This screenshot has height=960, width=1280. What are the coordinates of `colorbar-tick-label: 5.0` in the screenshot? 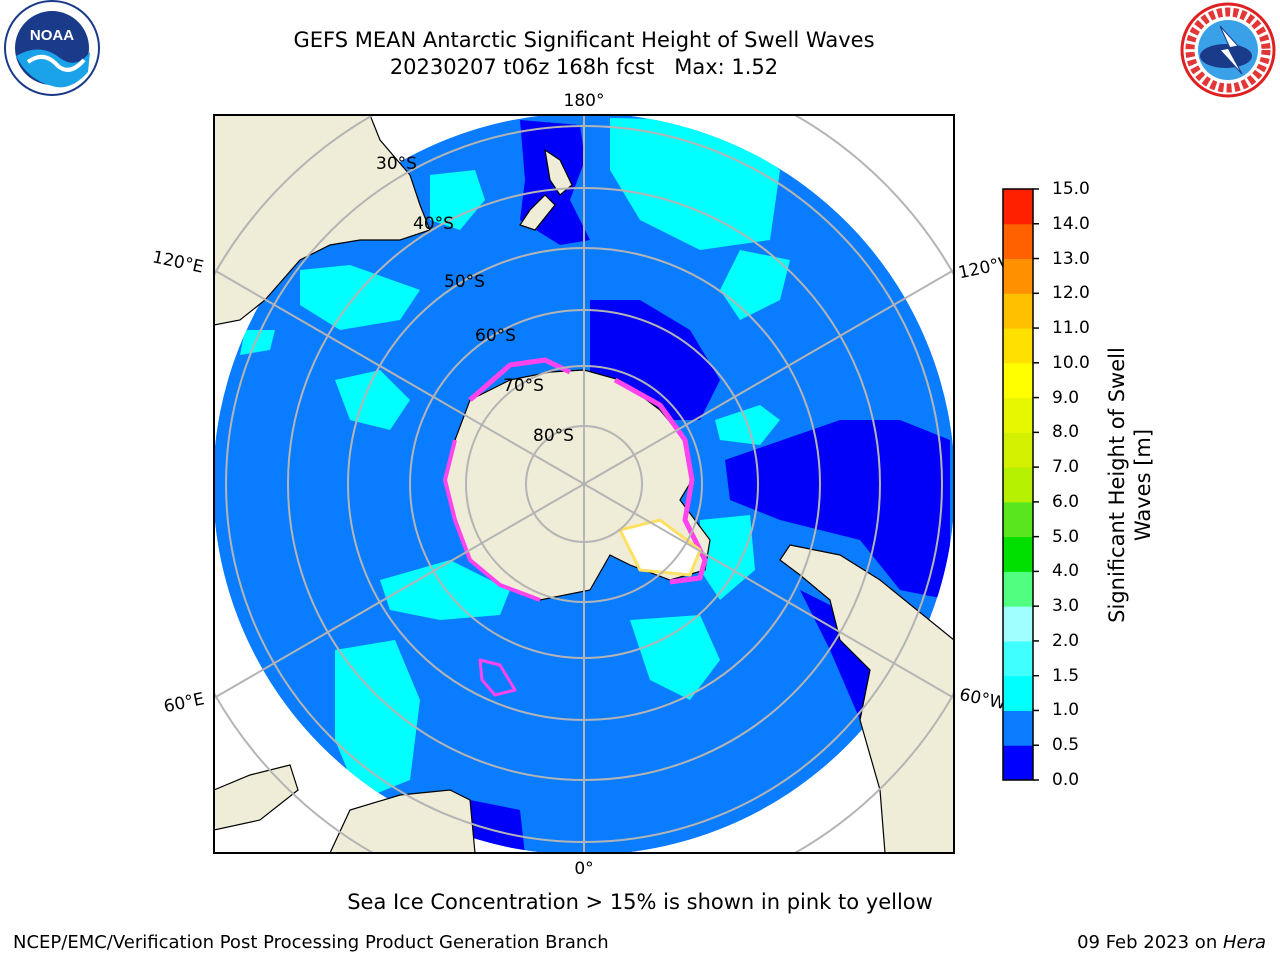 It's located at (1066, 536).